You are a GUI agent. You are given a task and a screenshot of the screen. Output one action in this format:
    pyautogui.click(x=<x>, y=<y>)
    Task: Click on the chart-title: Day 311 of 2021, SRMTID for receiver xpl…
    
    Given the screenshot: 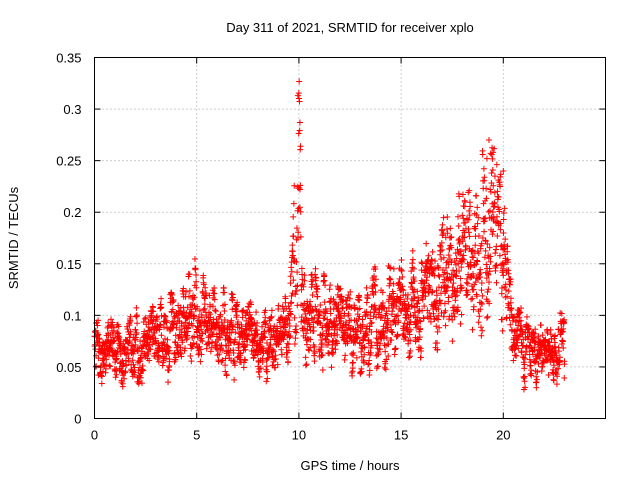 What is the action you would take?
    pyautogui.click(x=350, y=27)
    